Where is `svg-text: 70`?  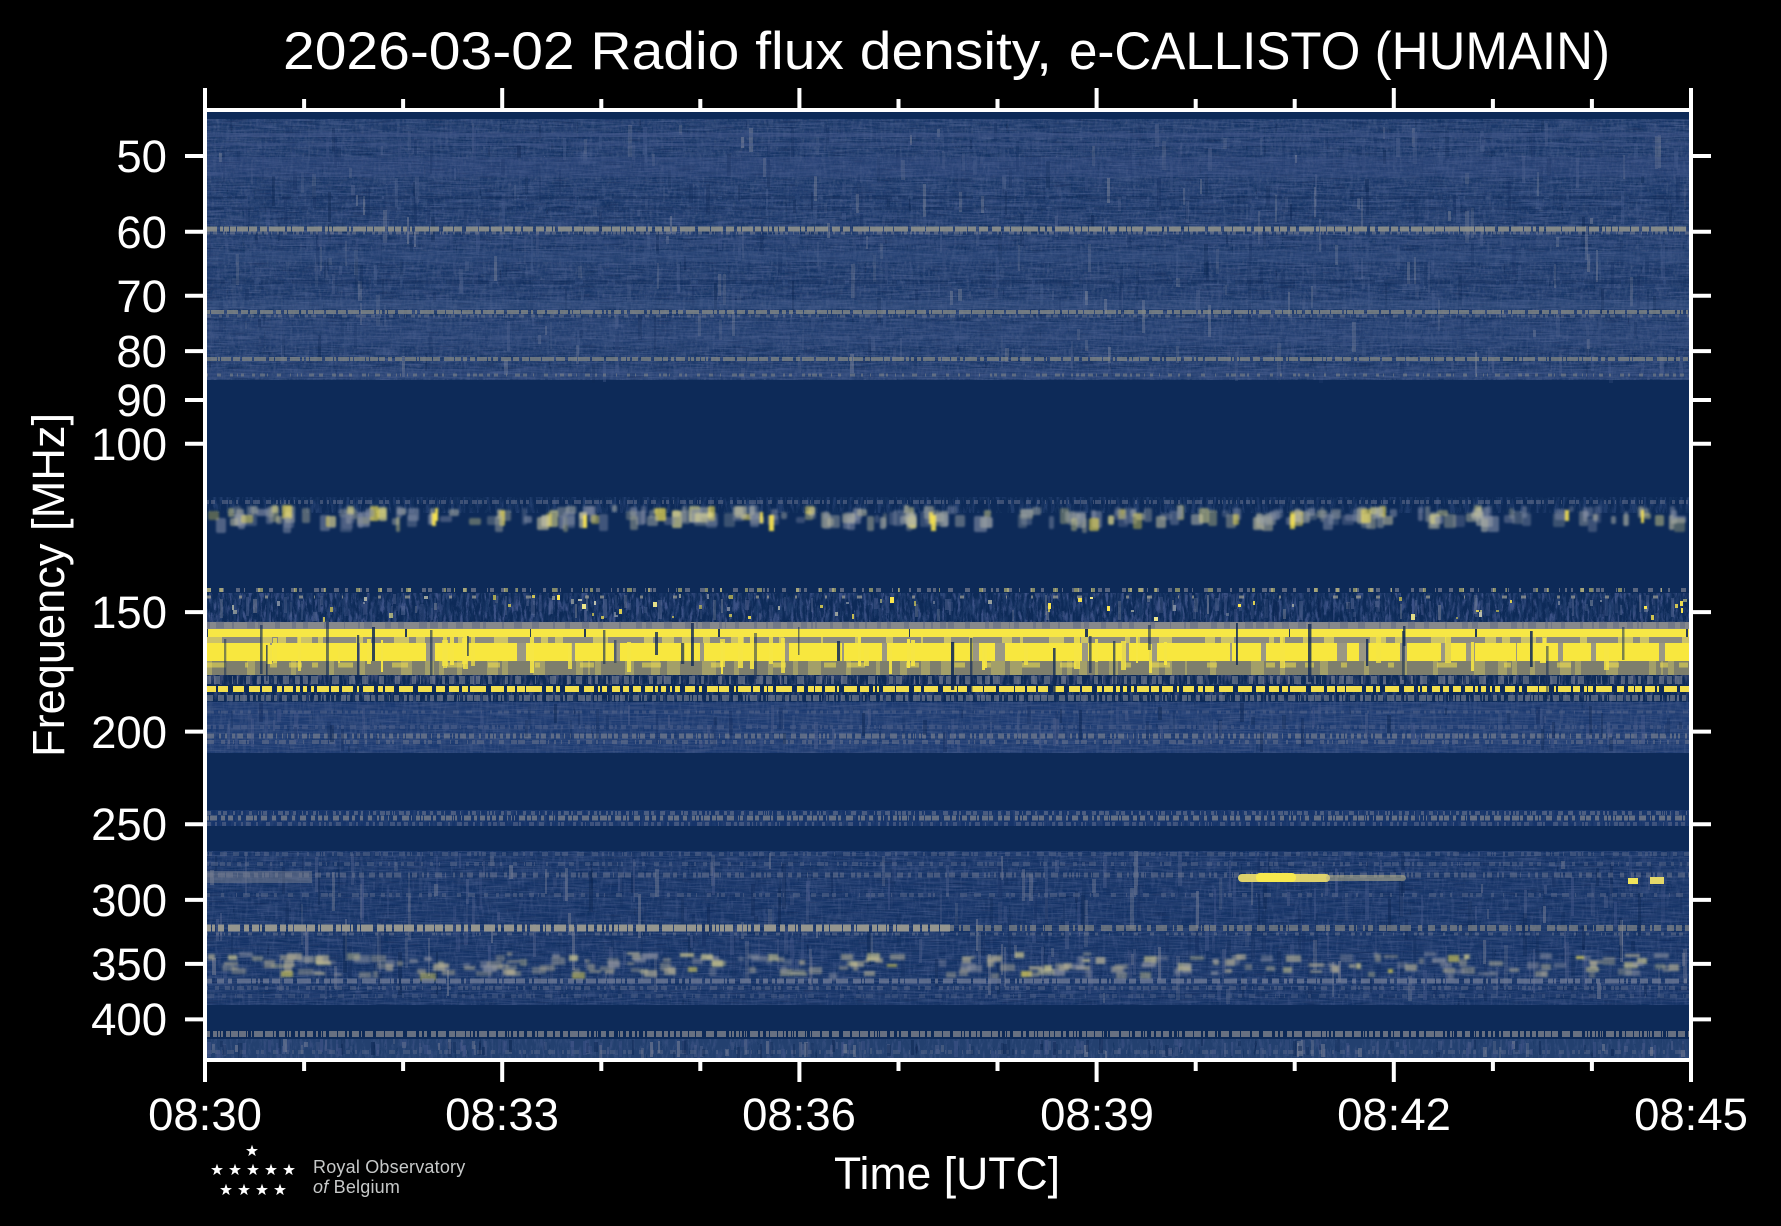
svg-text: 70 is located at coordinates (141, 296).